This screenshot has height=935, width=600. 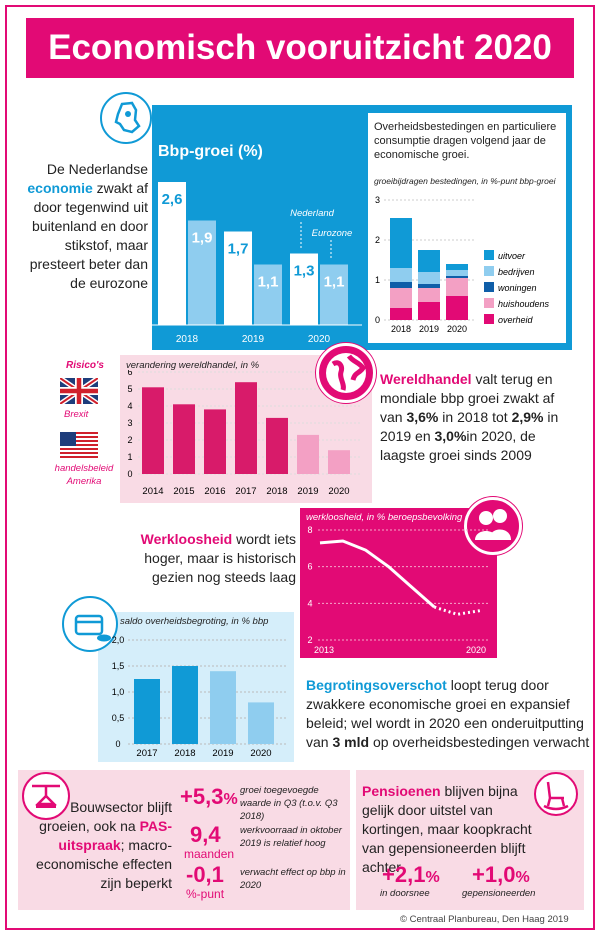 I want to click on bouw-n1: +5,3%, so click(x=209, y=796).